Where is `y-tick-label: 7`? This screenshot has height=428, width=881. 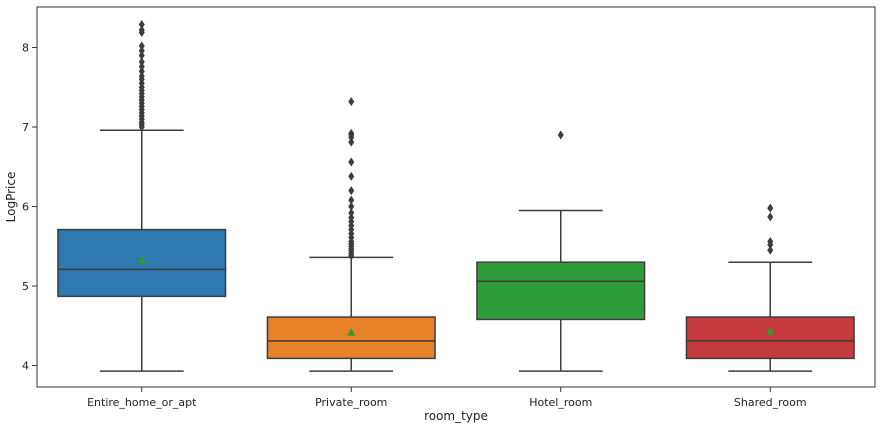 y-tick-label: 7 is located at coordinates (25, 127).